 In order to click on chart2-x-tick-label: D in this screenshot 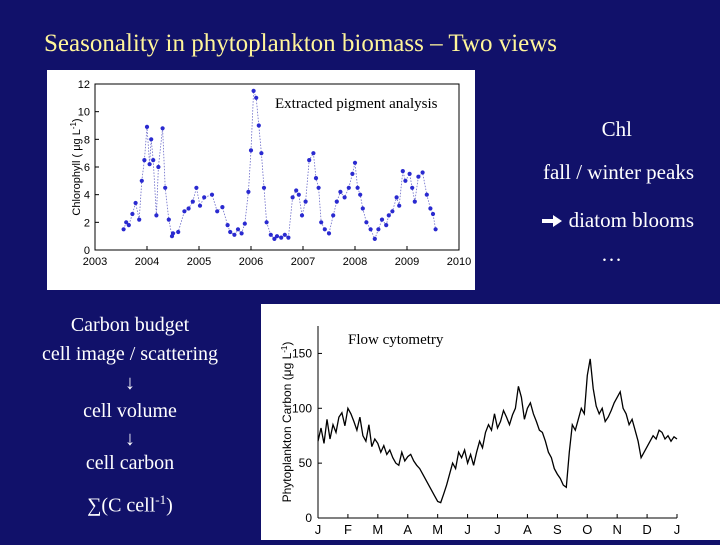, I will do `click(646, 529)`.